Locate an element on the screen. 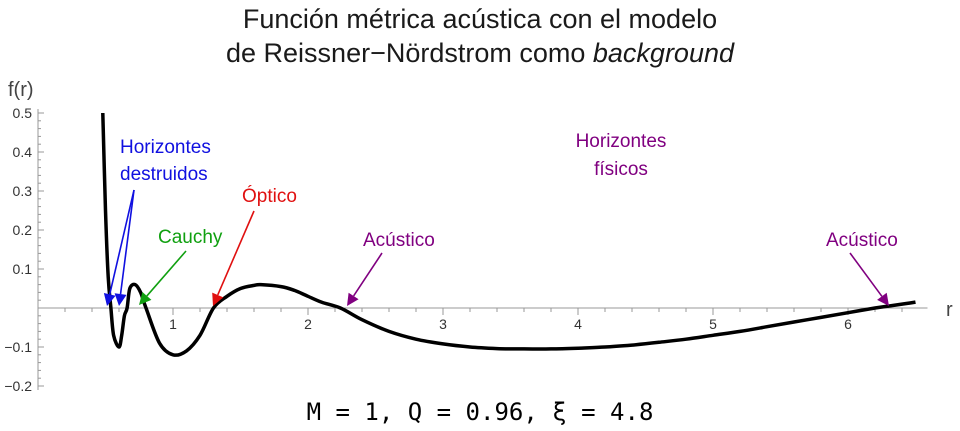 Image resolution: width=960 pixels, height=431 pixels. annotation-cauchy: Cauchy is located at coordinates (181, 266).